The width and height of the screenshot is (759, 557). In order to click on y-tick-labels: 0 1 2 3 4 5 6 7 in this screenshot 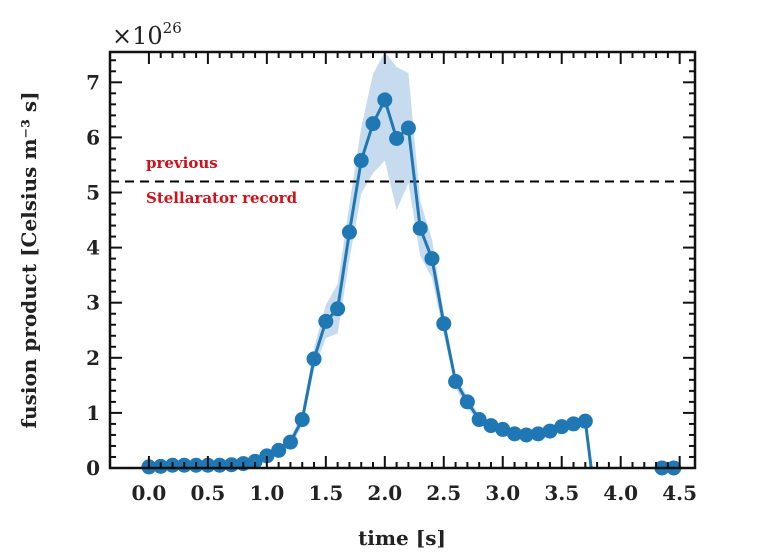, I will do `click(93, 275)`.